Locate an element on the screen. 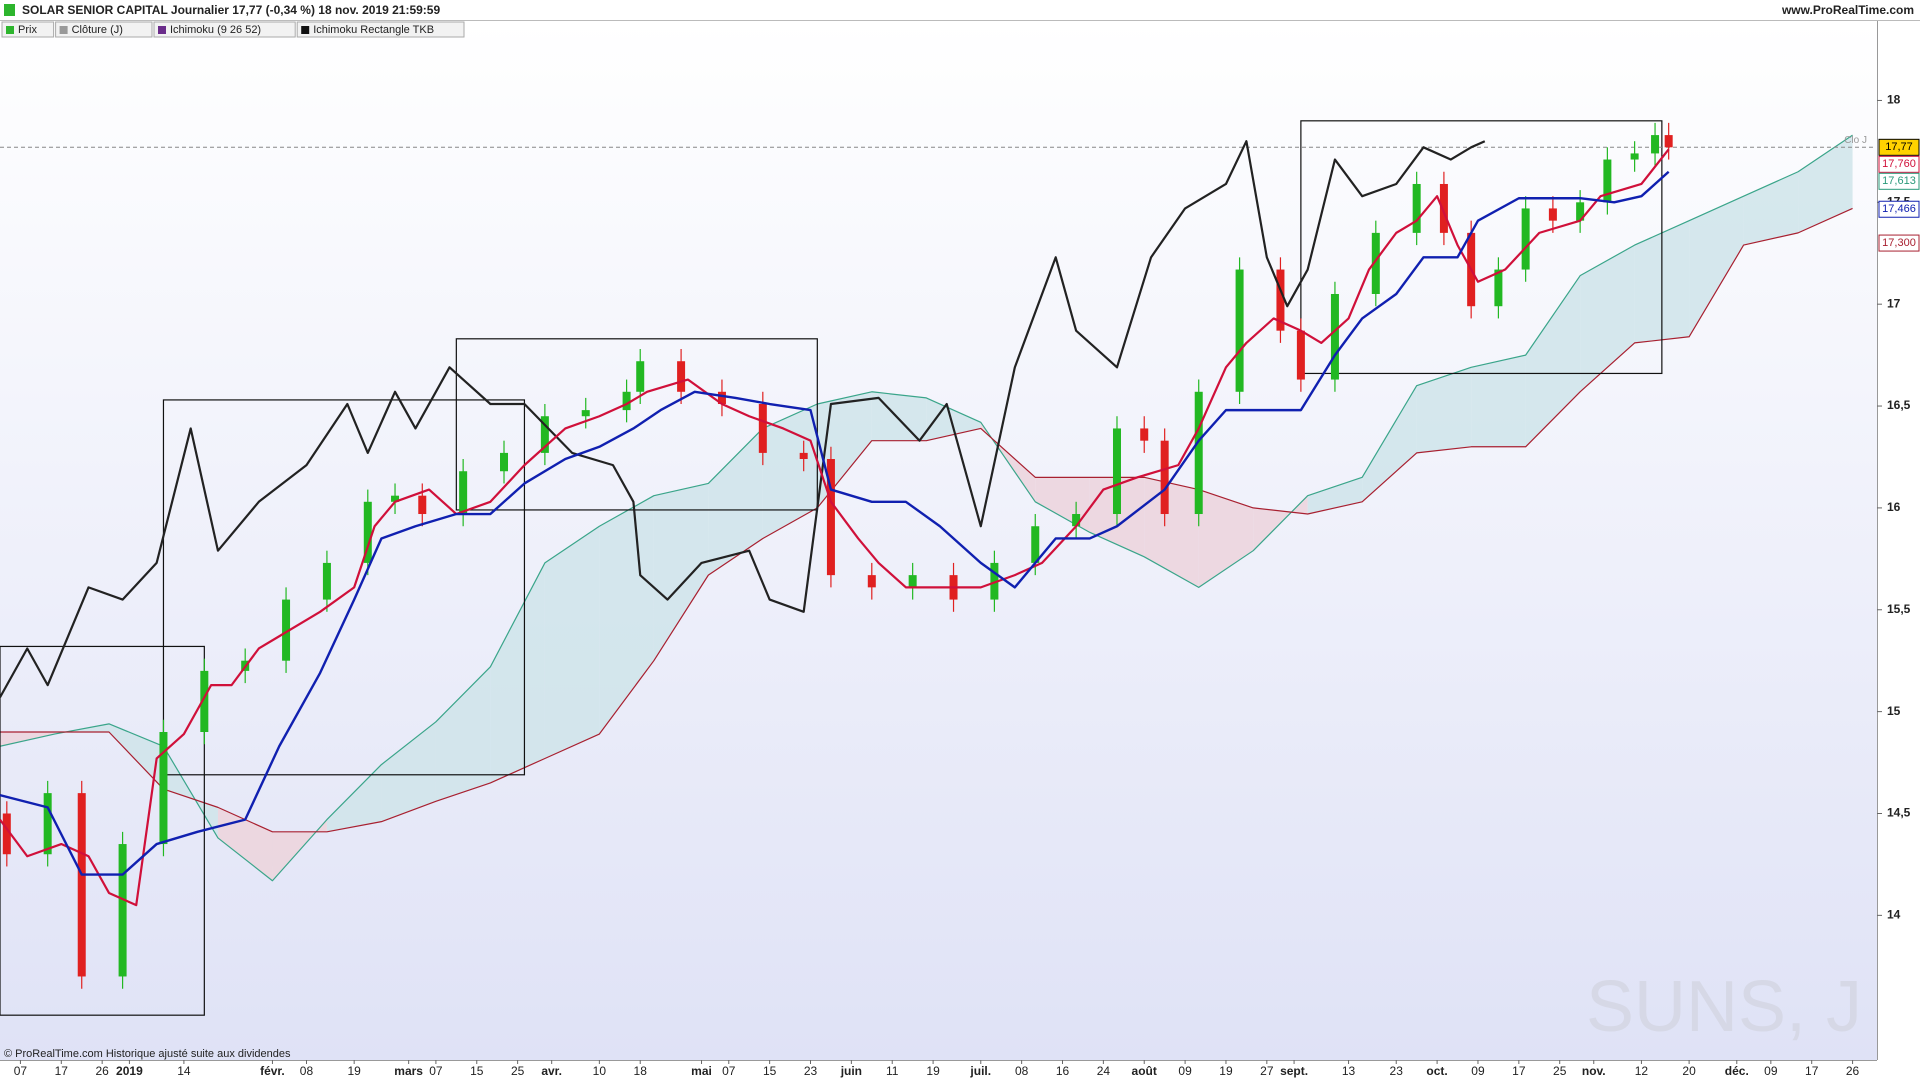 The height and width of the screenshot is (1080, 1920). x-tick-label: 2019 is located at coordinates (129, 1071).